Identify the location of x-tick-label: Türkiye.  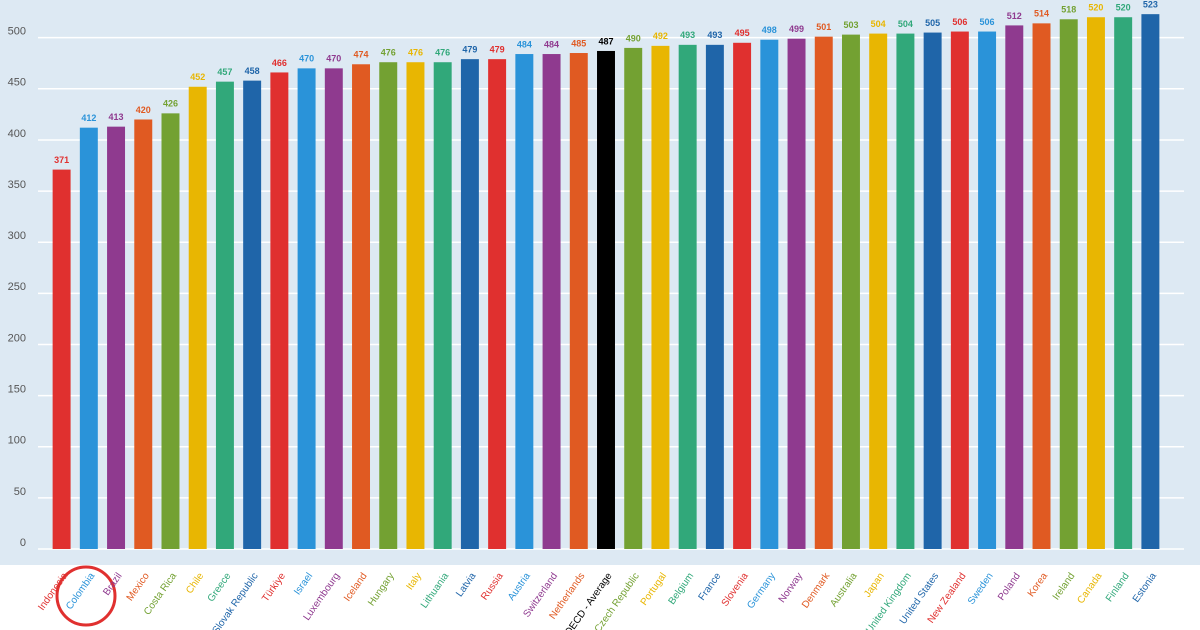
(274, 588).